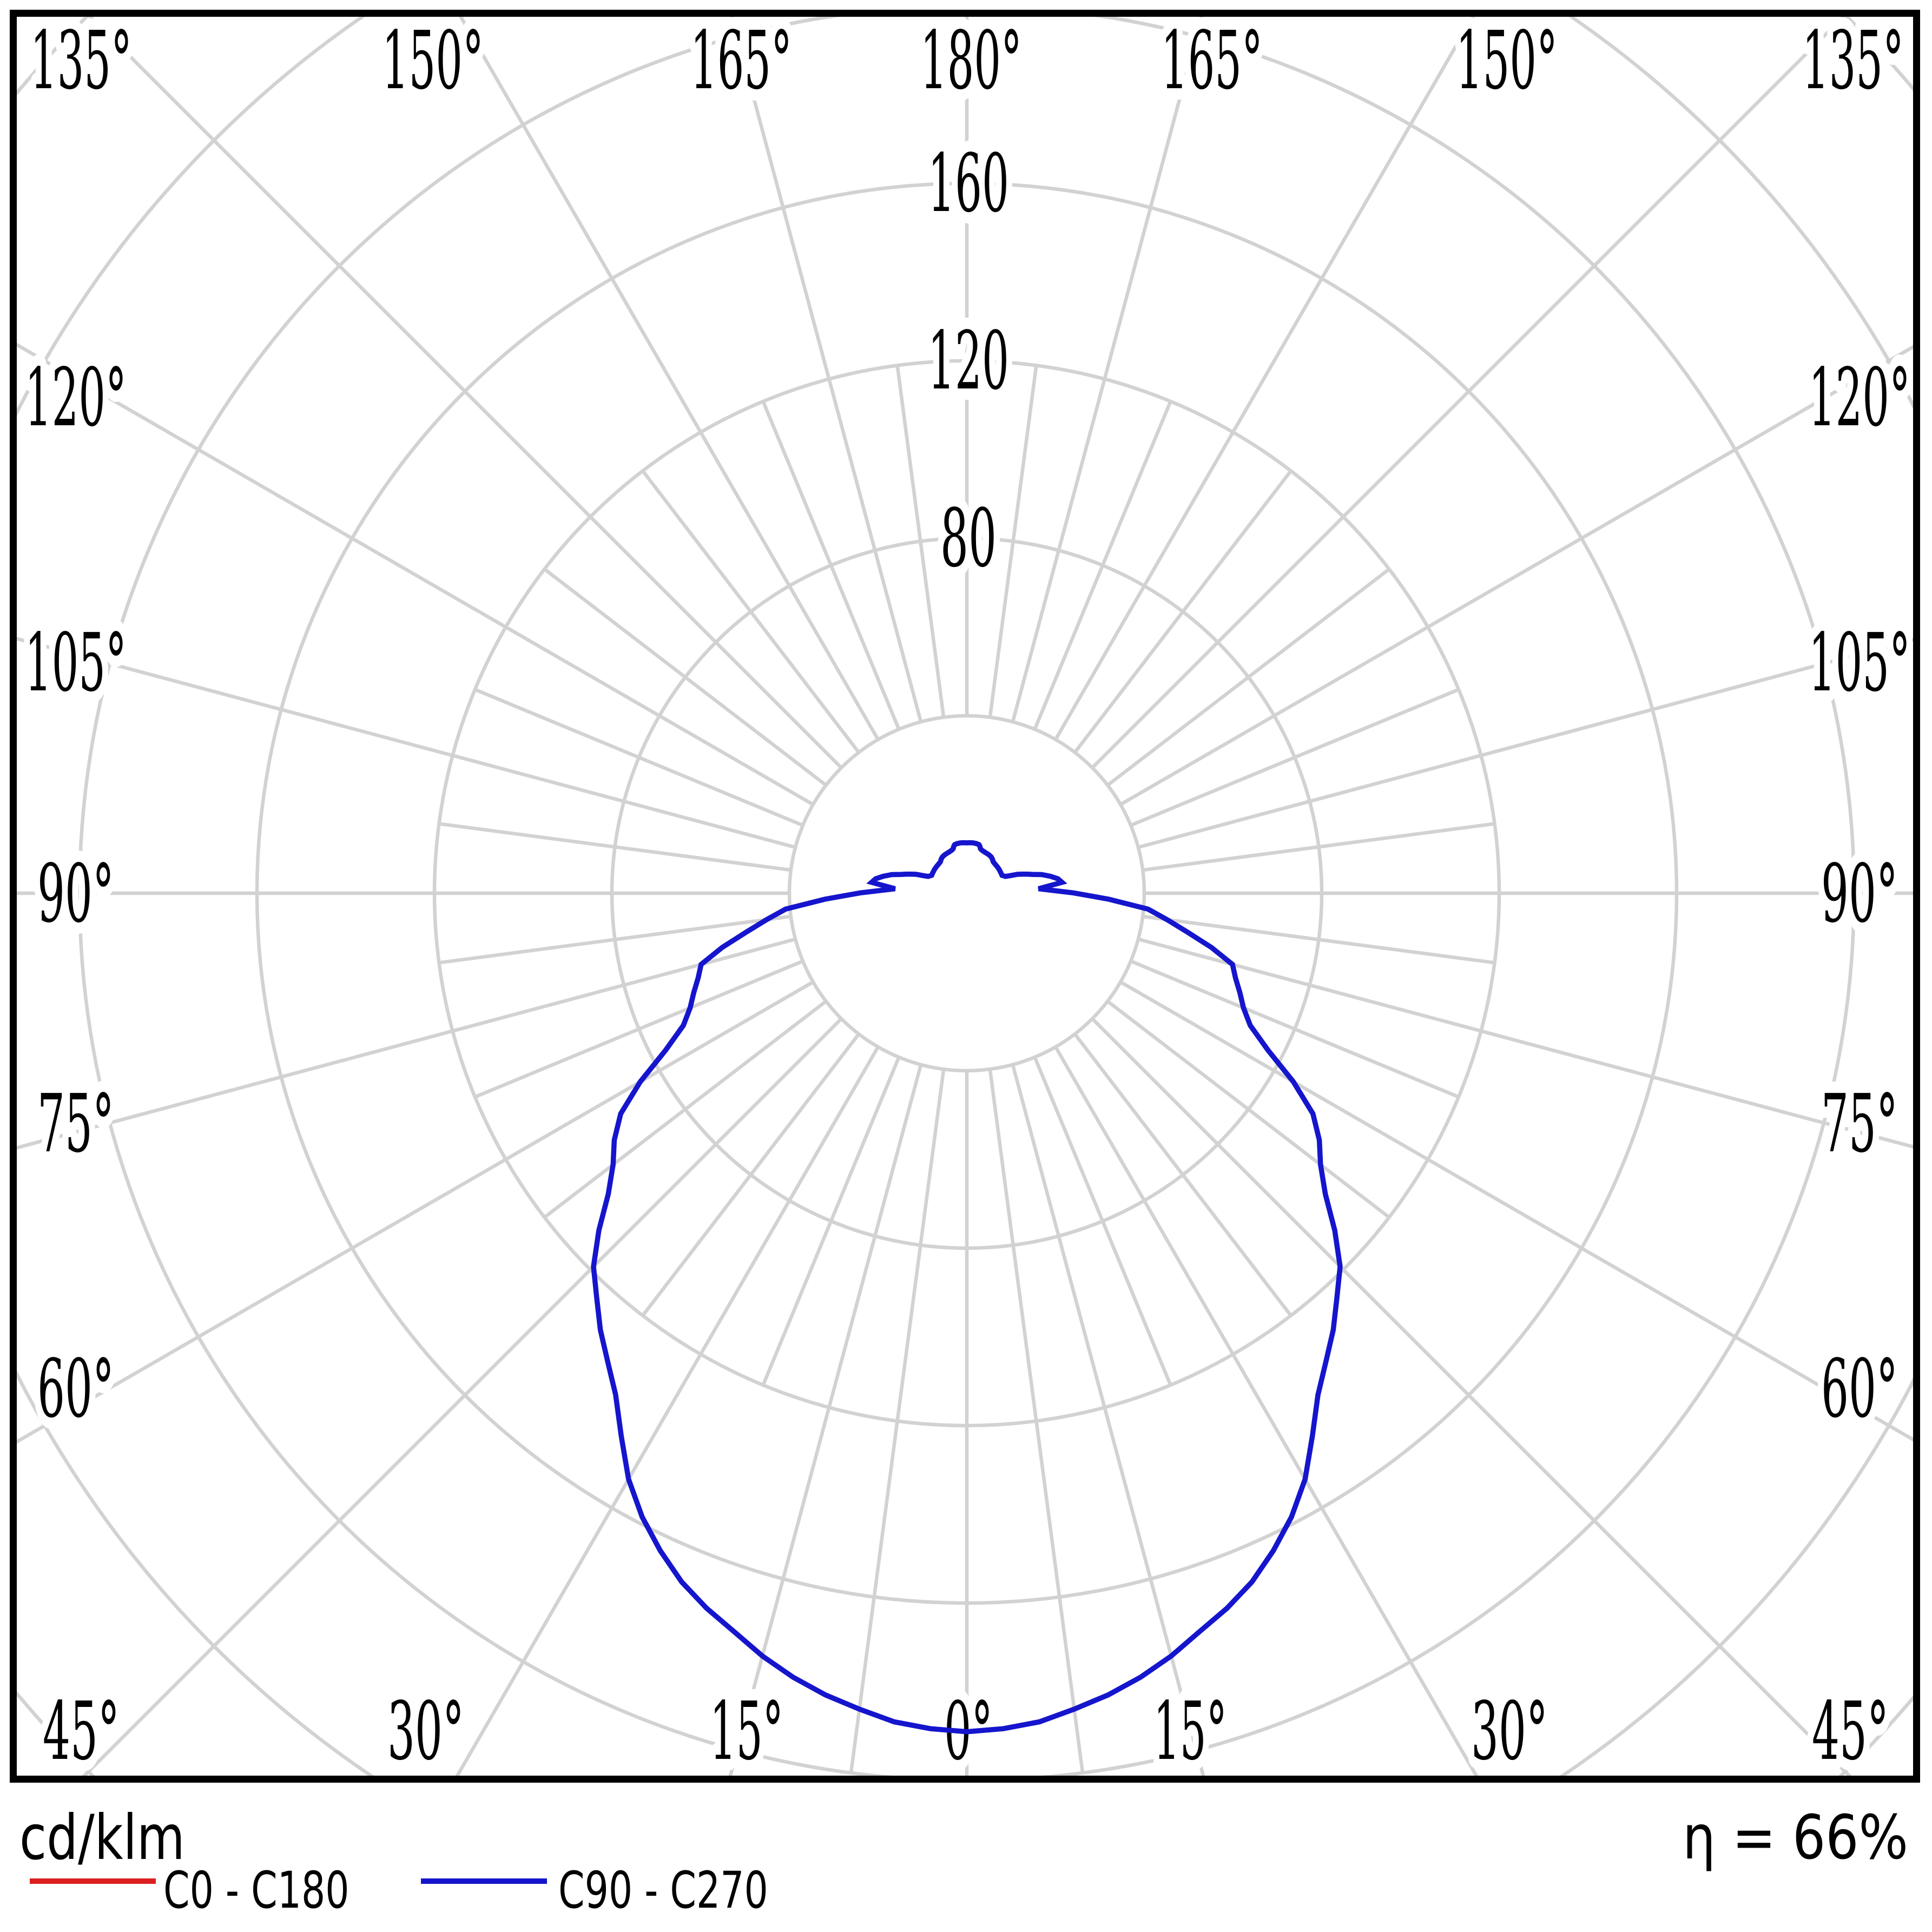 This screenshot has height=1932, width=1932. What do you see at coordinates (484, 1881) in the screenshot?
I see `legend-swatch-c90-c270` at bounding box center [484, 1881].